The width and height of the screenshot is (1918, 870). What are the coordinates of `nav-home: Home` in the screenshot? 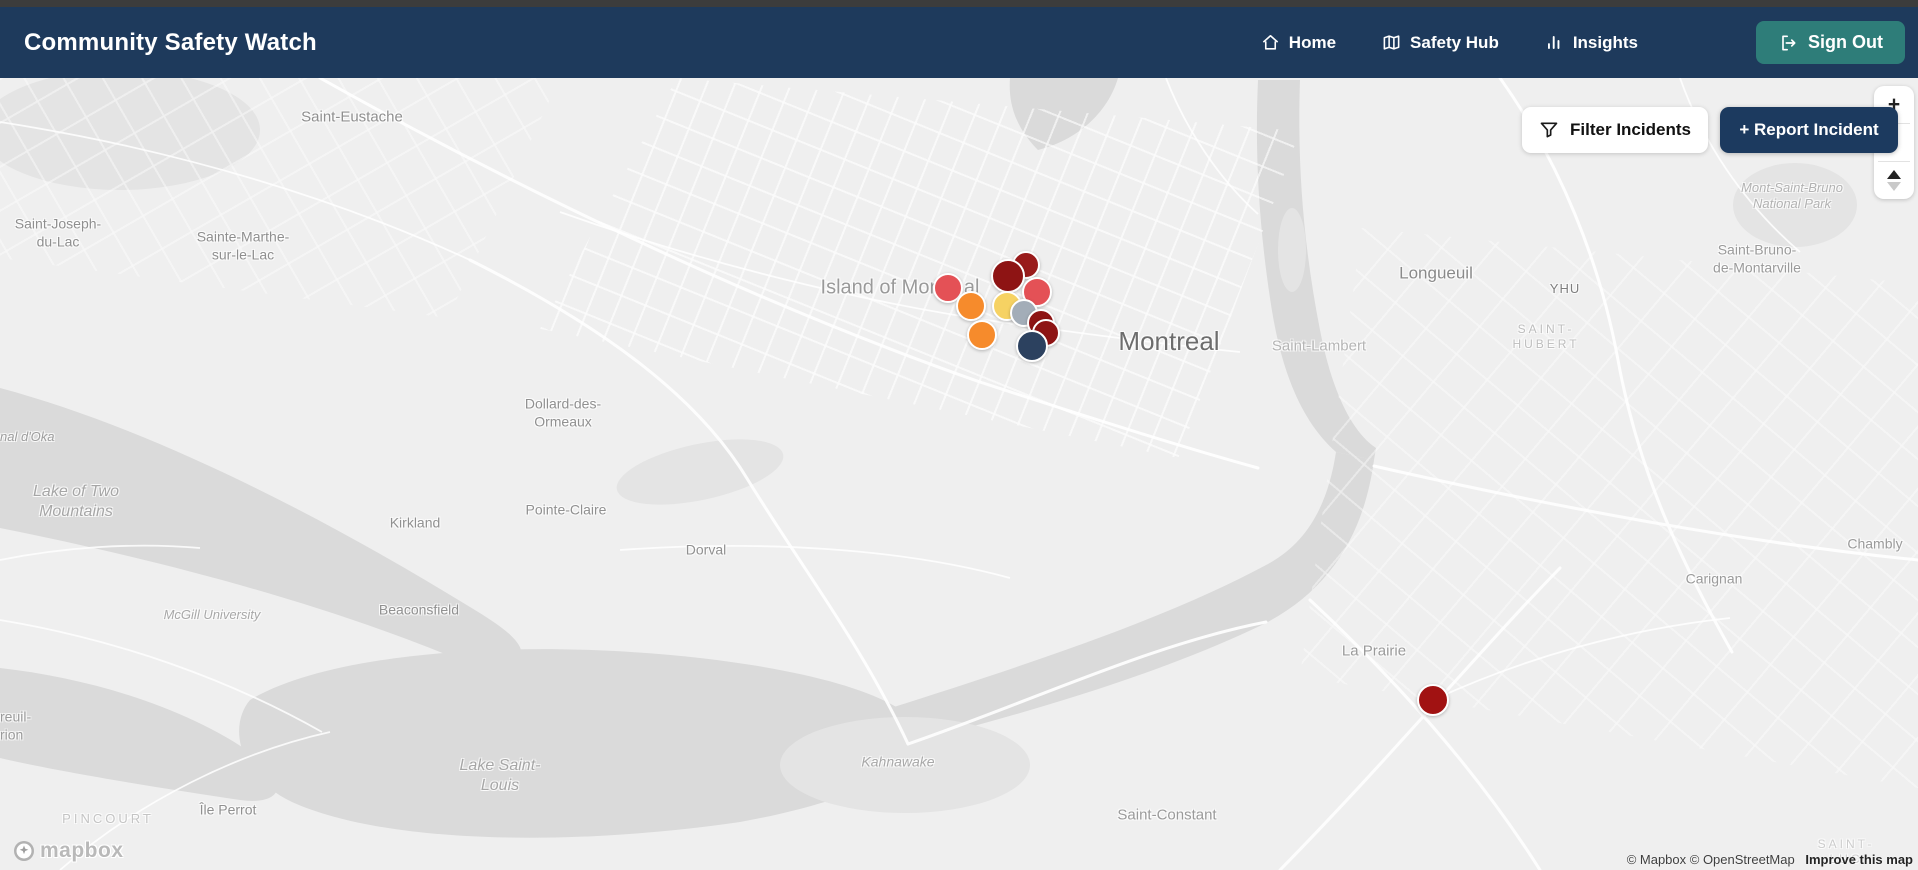 It's located at (1298, 43).